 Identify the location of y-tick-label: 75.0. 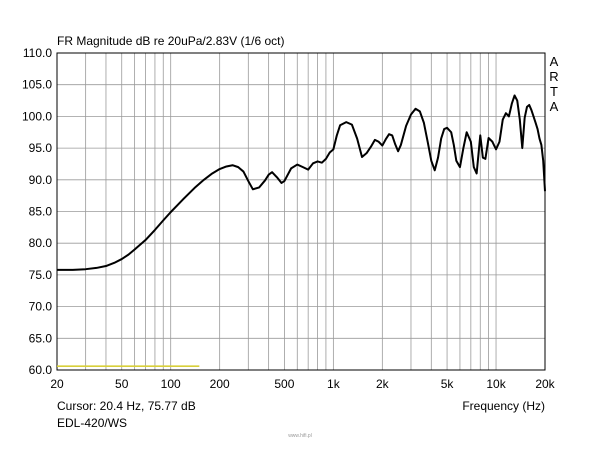
(41, 275).